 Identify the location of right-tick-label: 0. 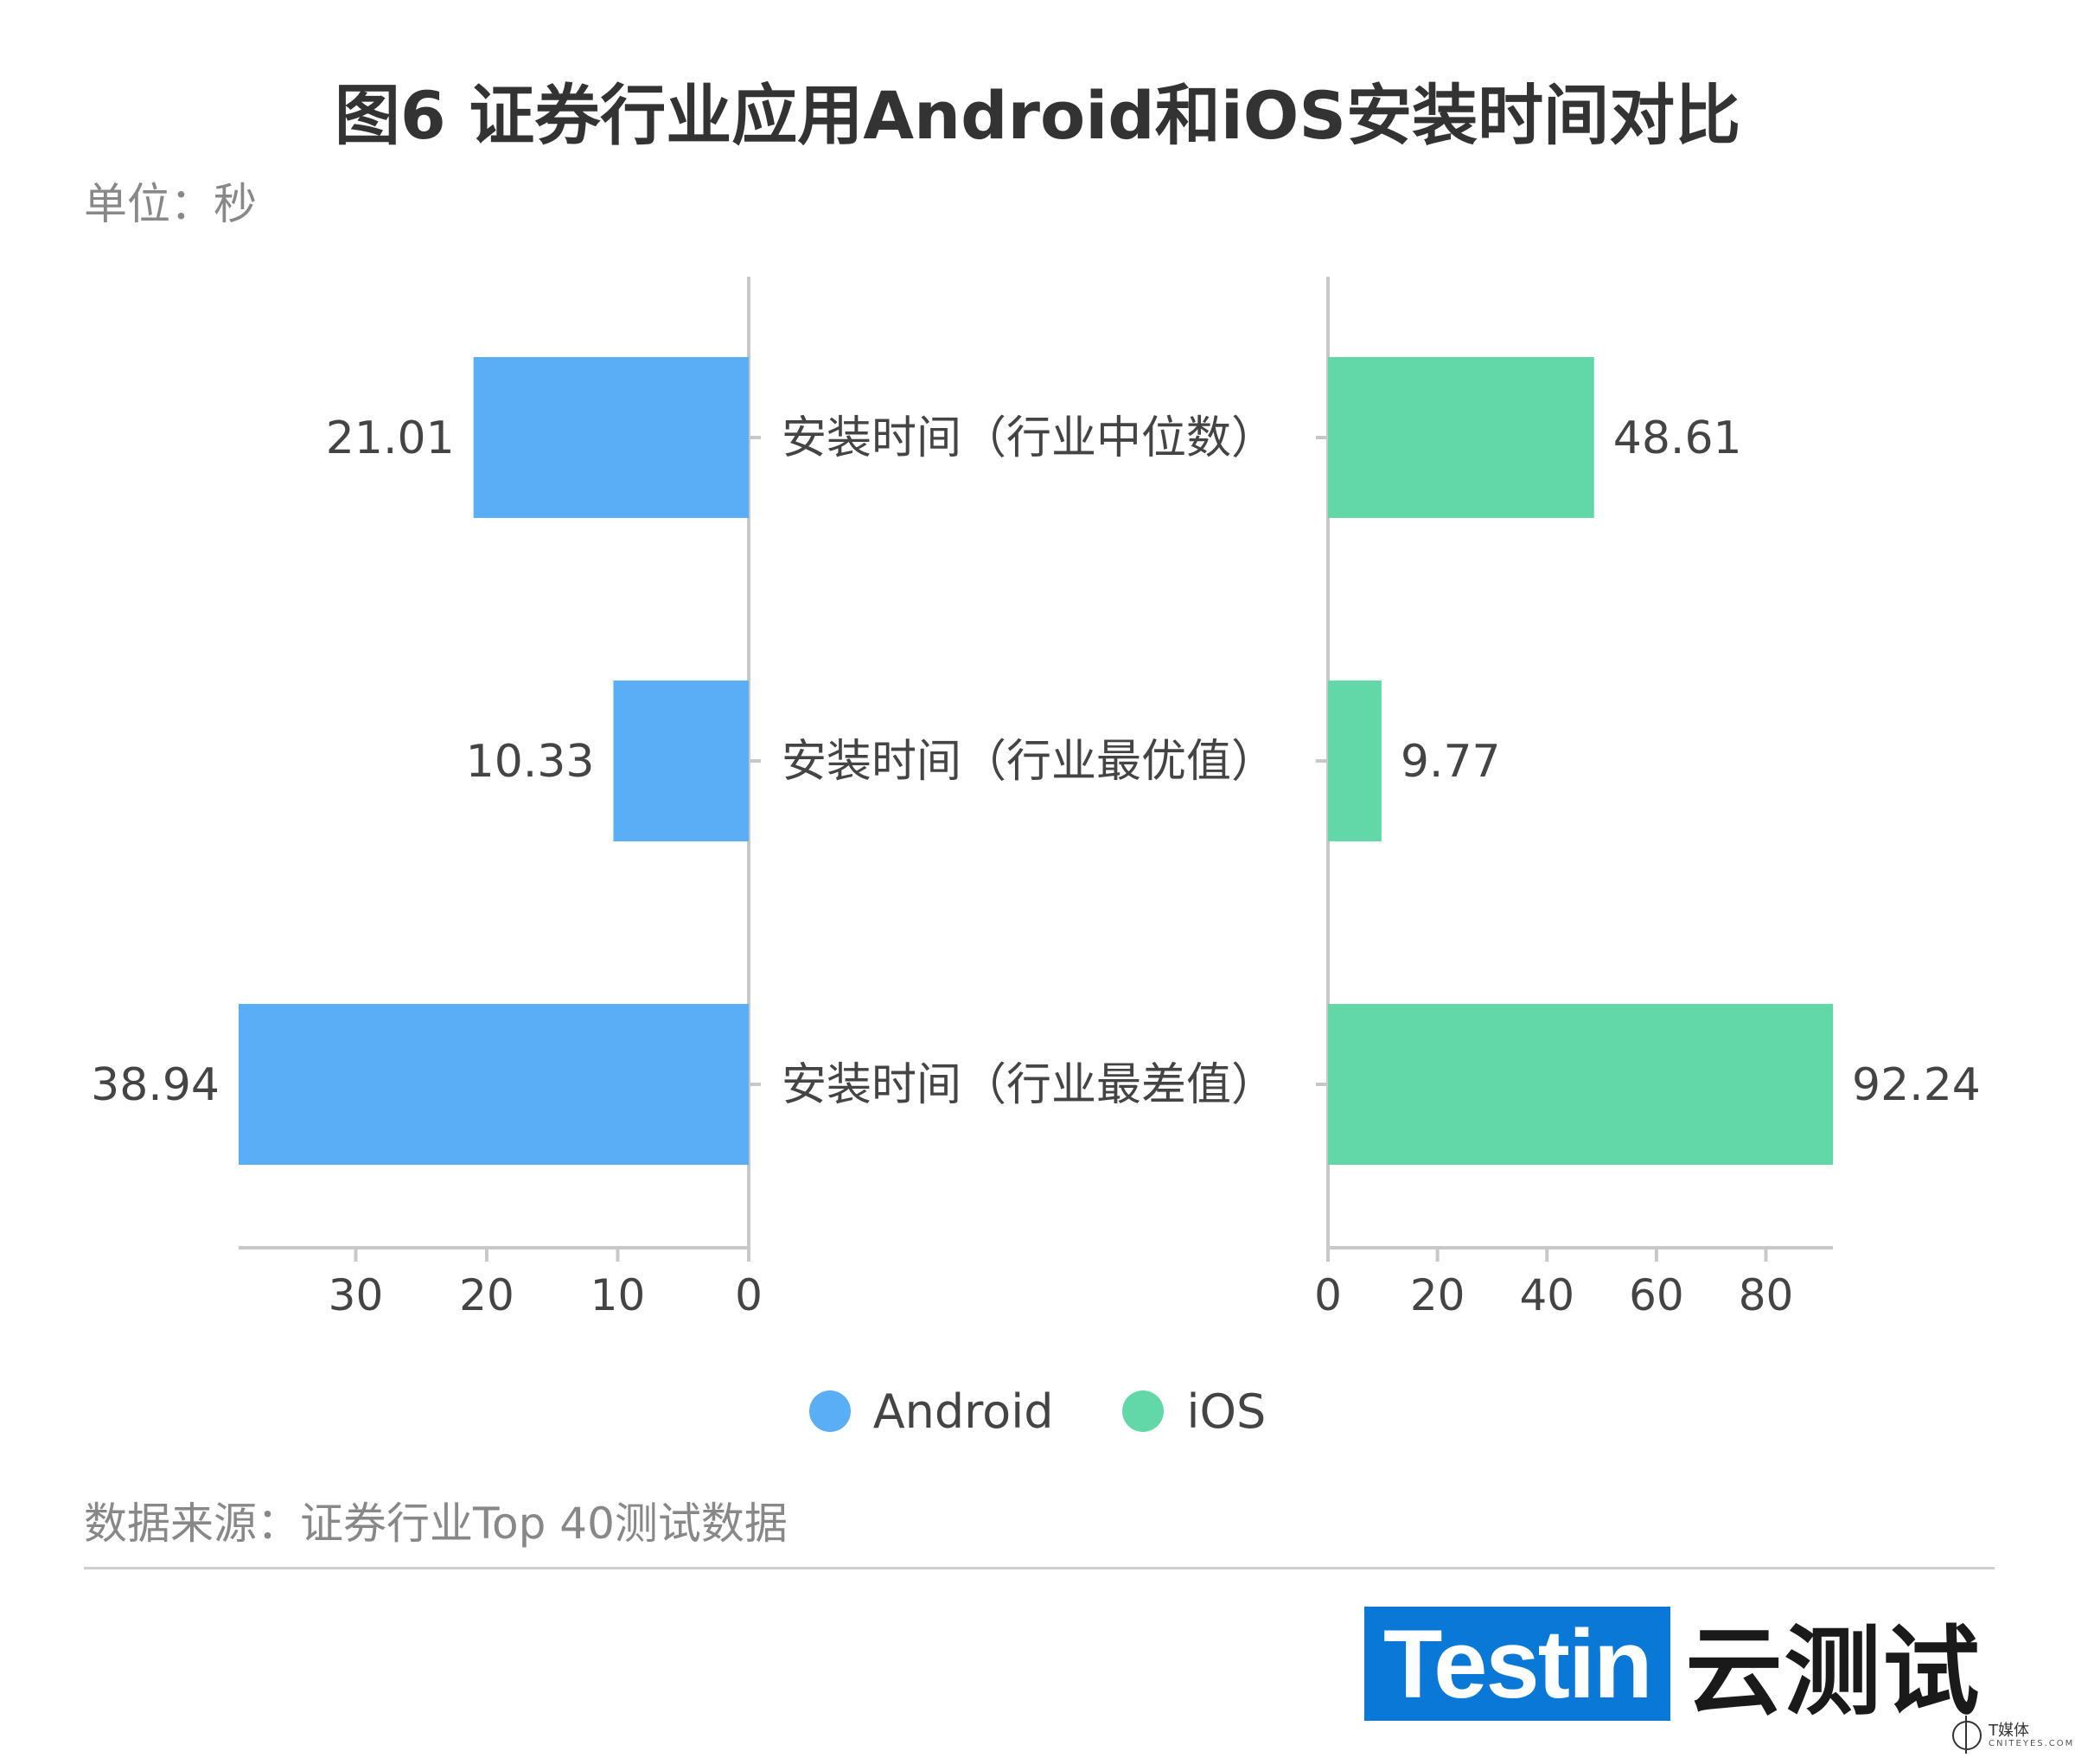
(1328, 1295).